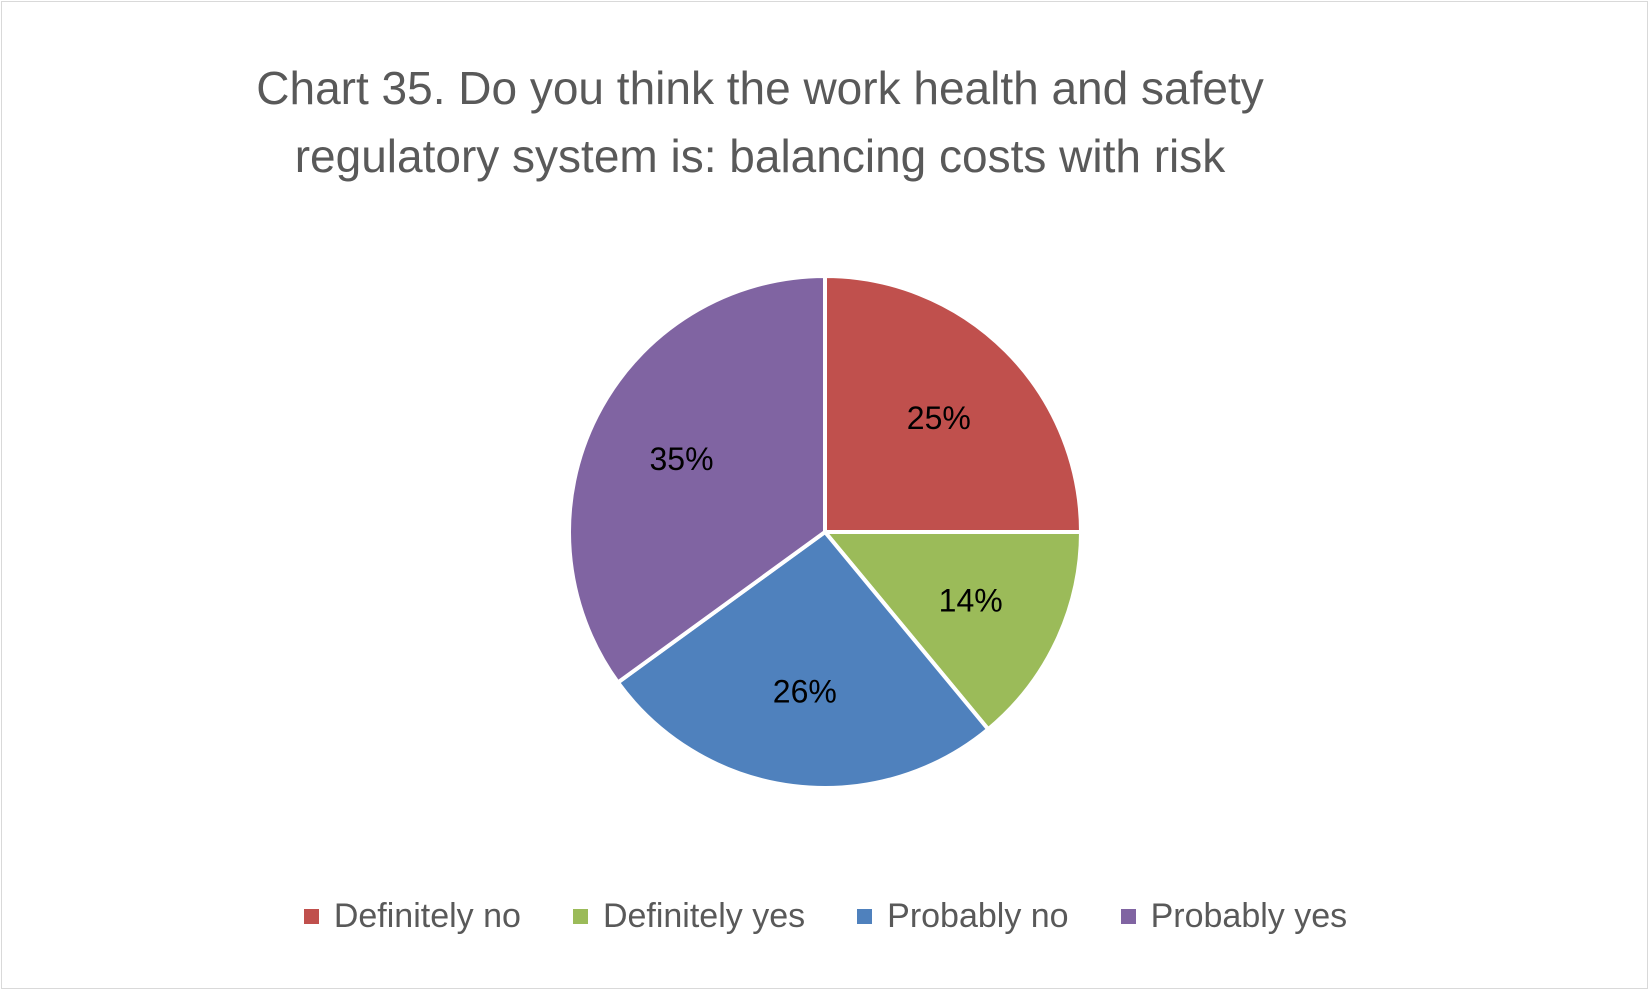 This screenshot has width=1651, height=992. What do you see at coordinates (697, 479) in the screenshot?
I see `pie-slice-probably-yes` at bounding box center [697, 479].